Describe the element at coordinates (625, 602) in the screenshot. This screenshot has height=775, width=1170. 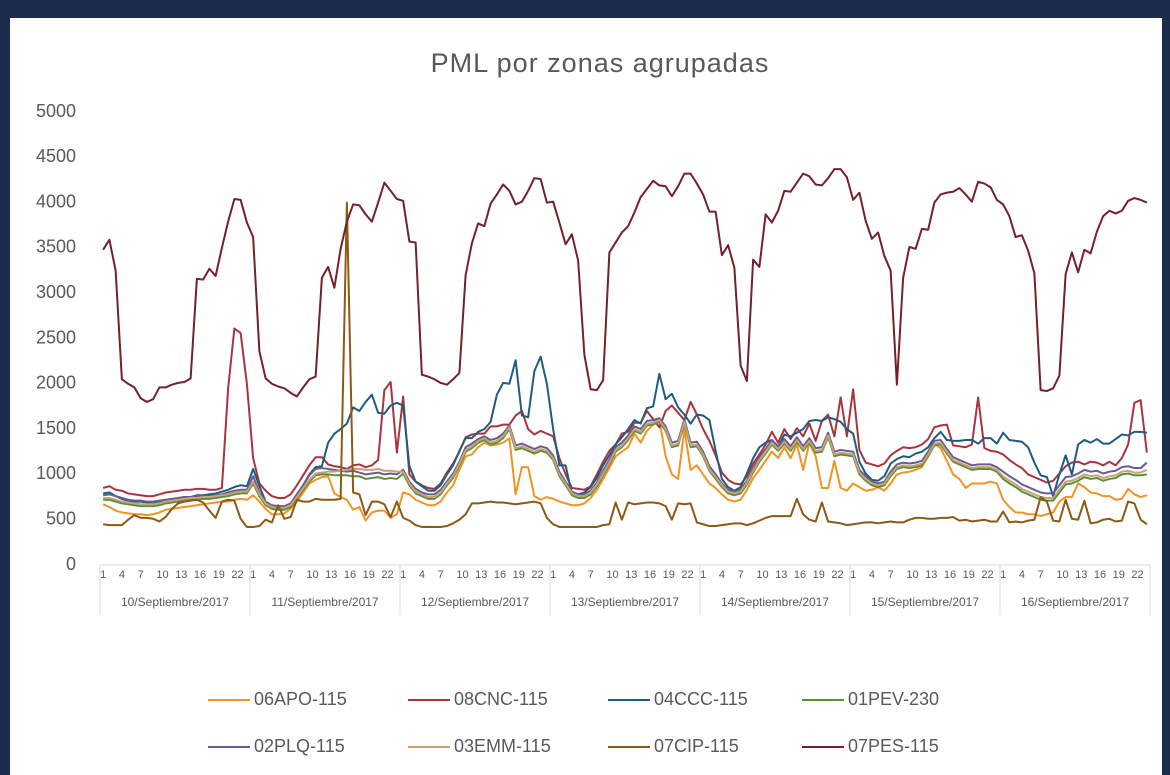
I see `x-group-label: 13/Septiembre/2017` at that location.